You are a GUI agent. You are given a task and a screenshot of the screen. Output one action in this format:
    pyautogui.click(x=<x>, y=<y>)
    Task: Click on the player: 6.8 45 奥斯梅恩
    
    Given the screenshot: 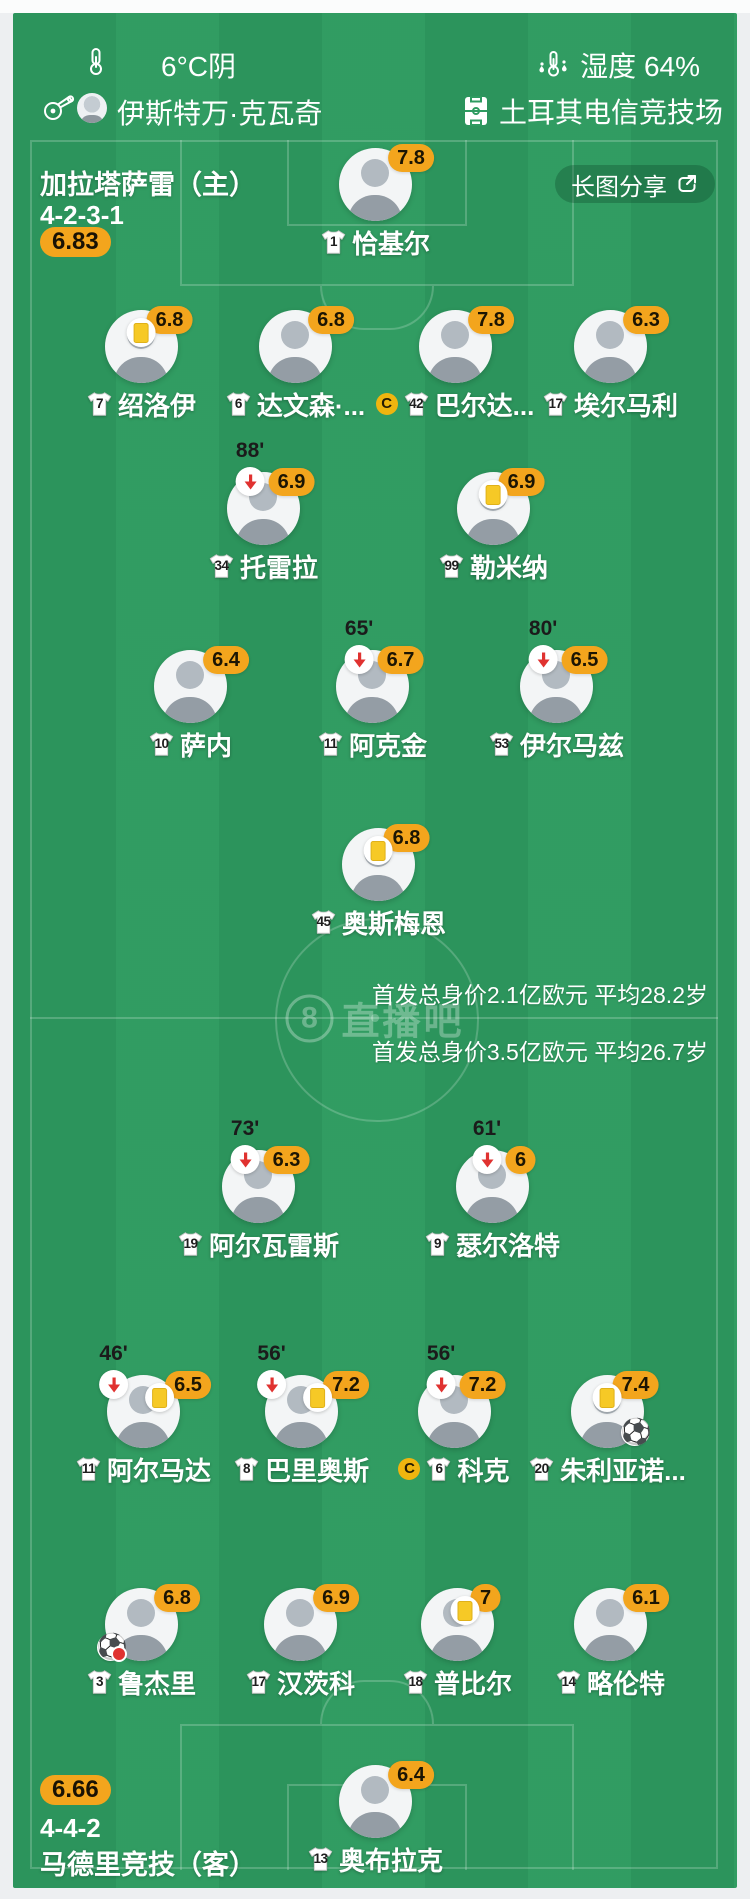 What is the action you would take?
    pyautogui.click(x=378, y=881)
    